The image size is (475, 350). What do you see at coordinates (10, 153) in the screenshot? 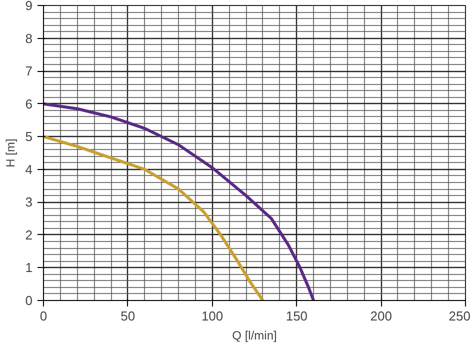
I see `y-axis-title: H [m]` at bounding box center [10, 153].